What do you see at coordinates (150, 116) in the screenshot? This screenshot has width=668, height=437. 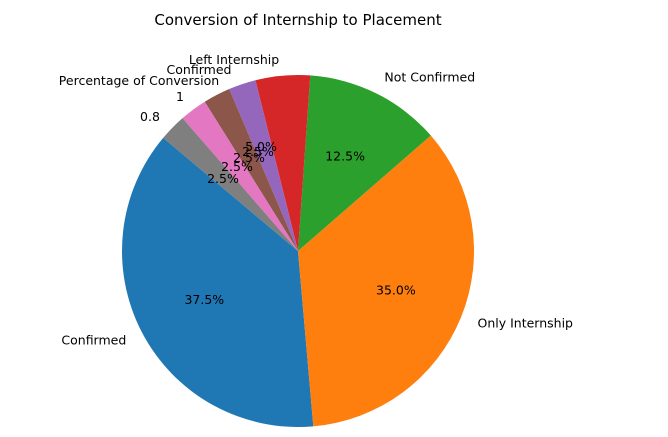 I see `slice-label: 0.8` at bounding box center [150, 116].